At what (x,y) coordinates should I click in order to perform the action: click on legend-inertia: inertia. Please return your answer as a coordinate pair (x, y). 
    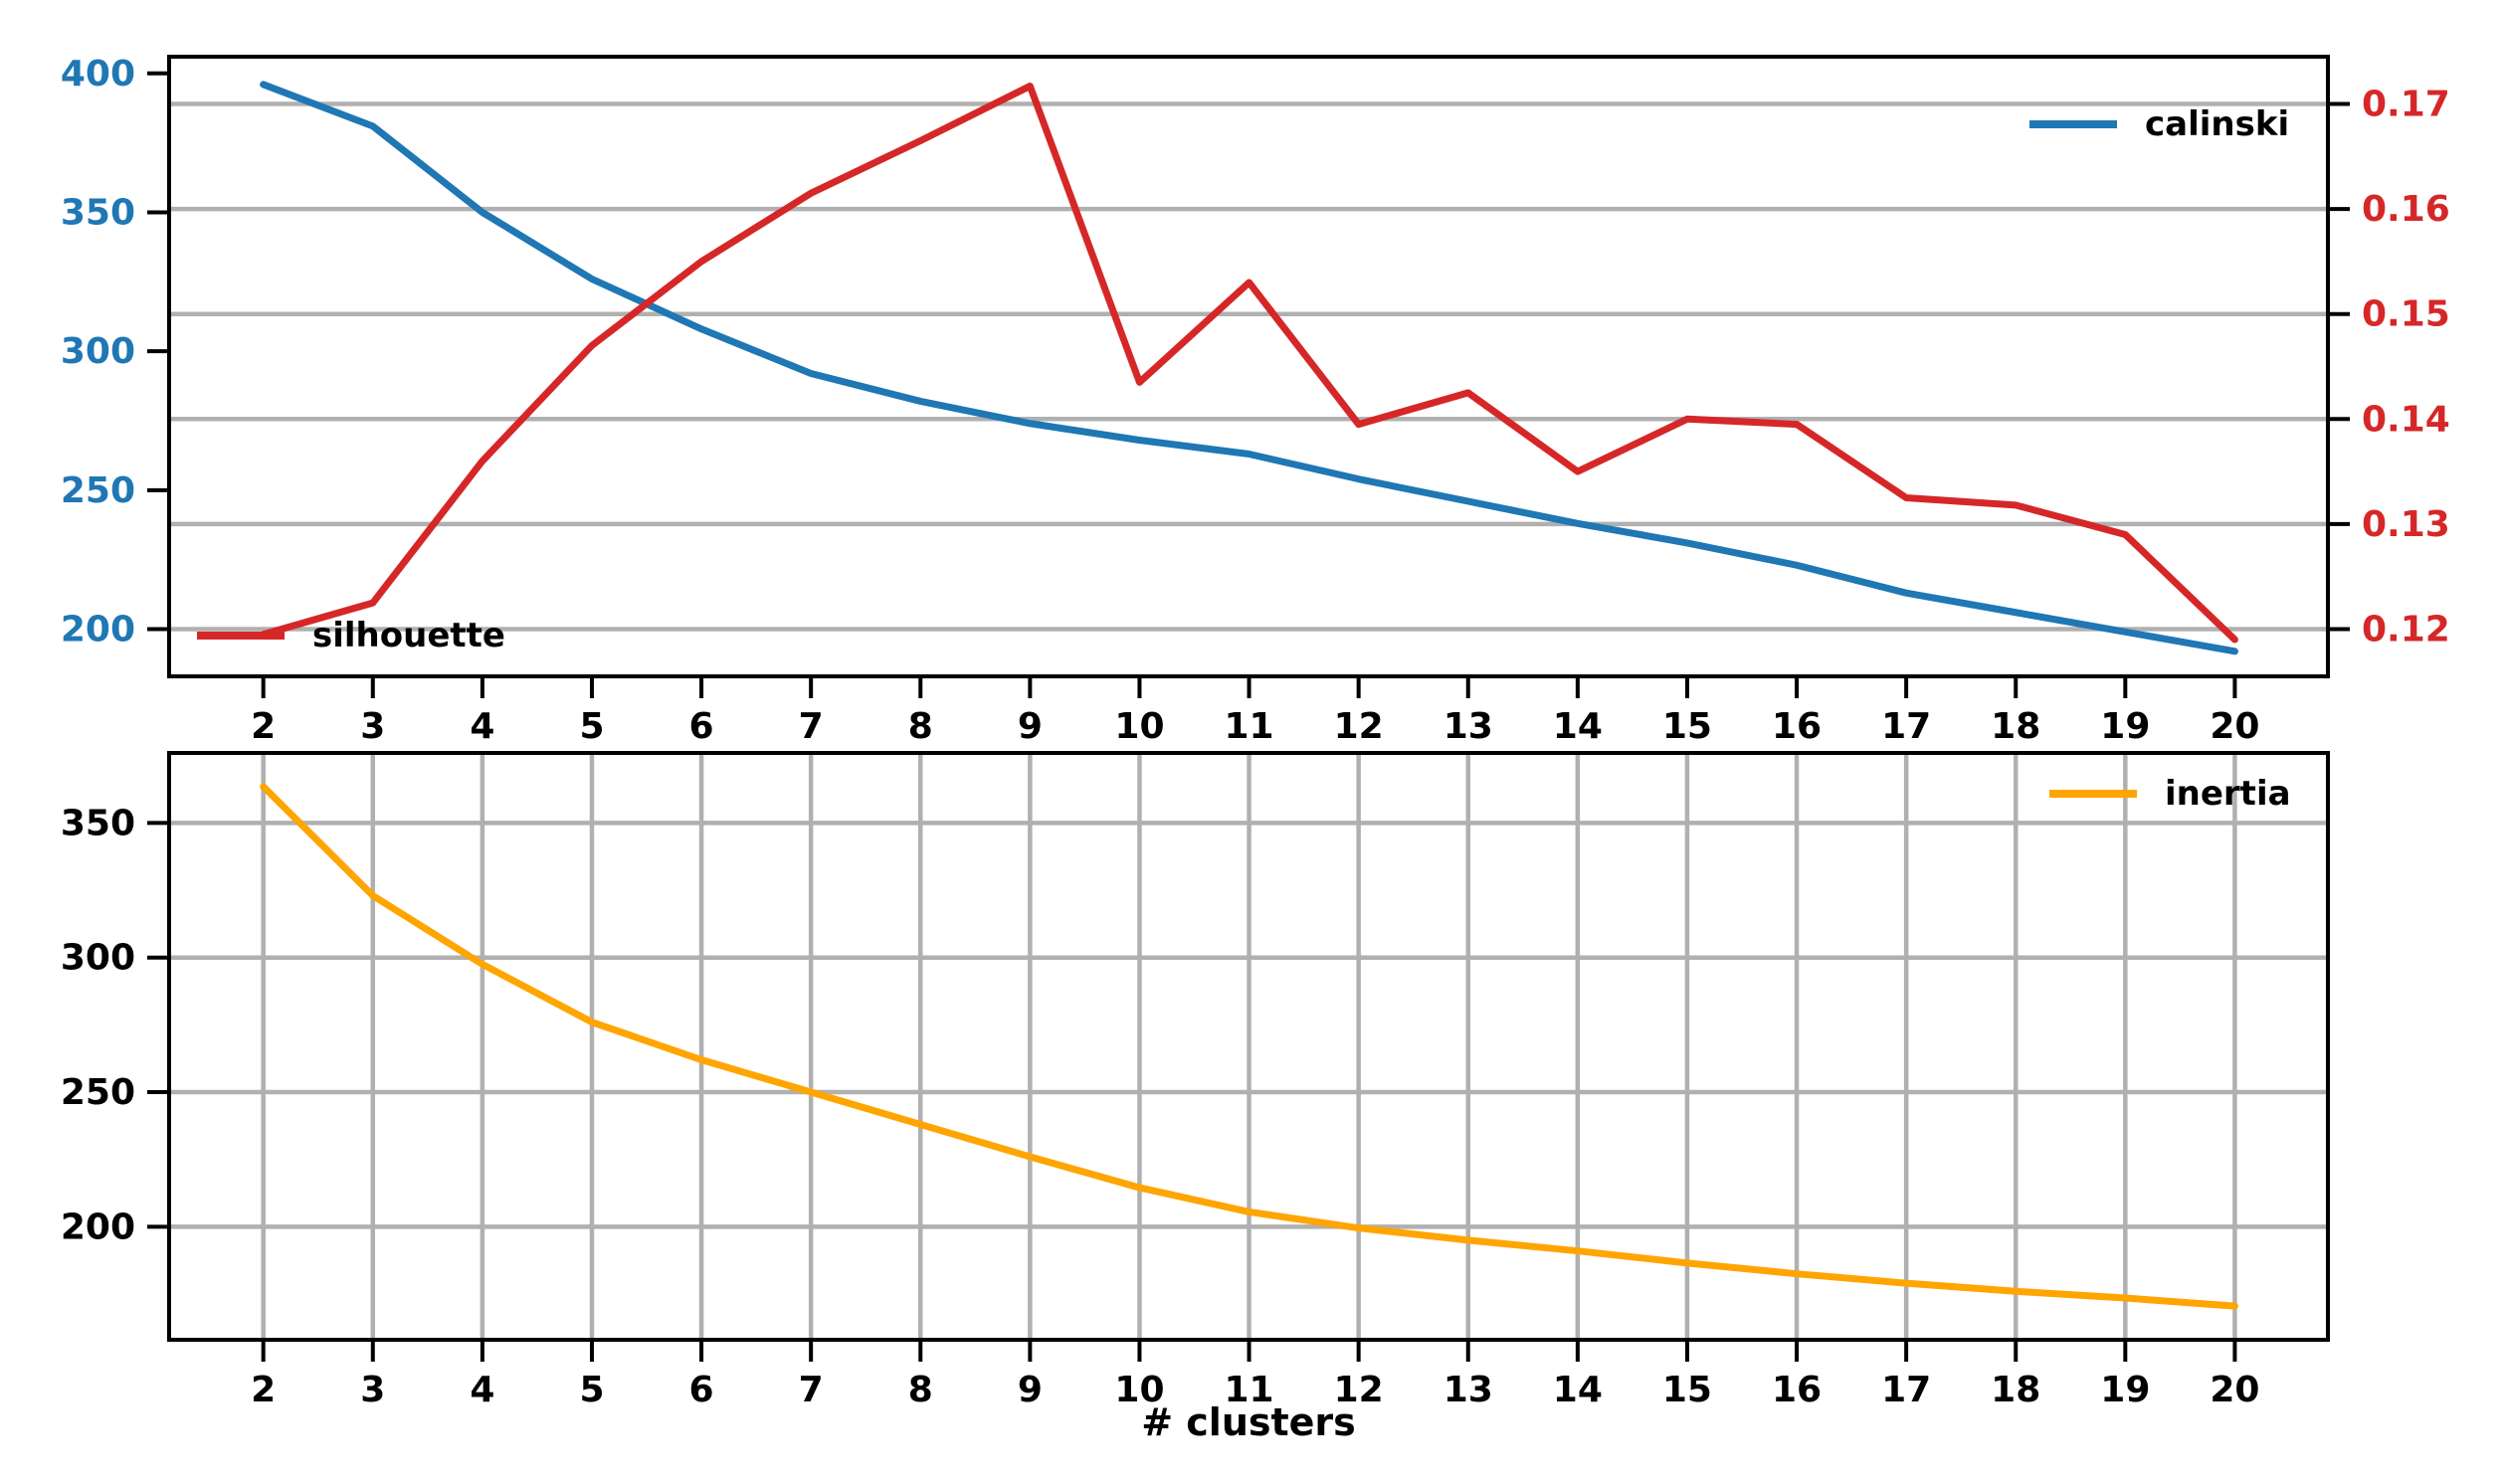
    Looking at the image, I should click on (2170, 794).